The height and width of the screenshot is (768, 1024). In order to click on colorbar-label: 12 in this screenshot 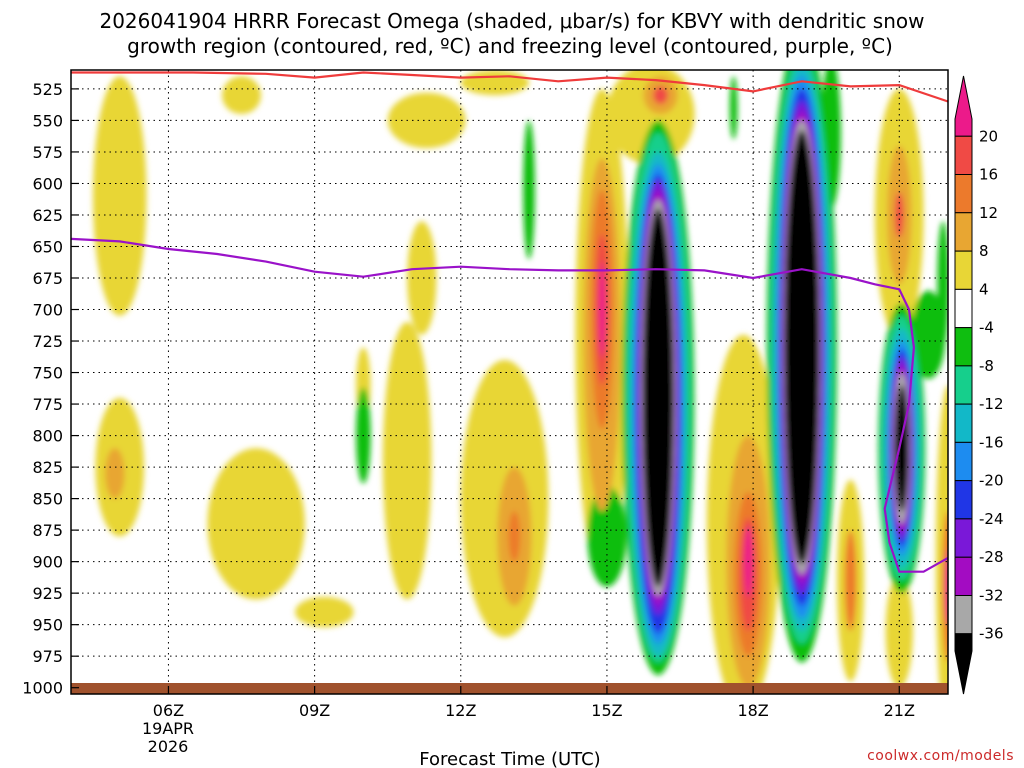, I will do `click(988, 213)`.